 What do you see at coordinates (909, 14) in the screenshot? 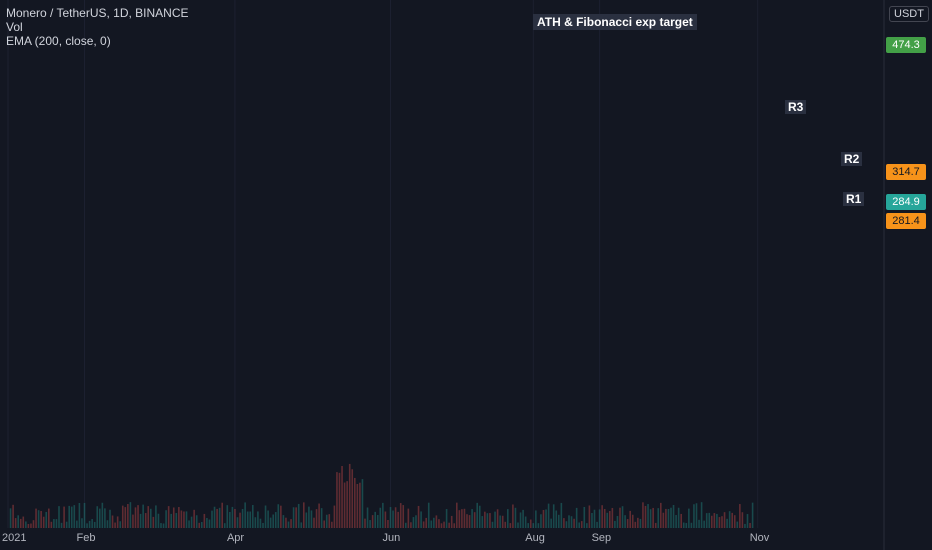
I see `currency-button: USDT` at bounding box center [909, 14].